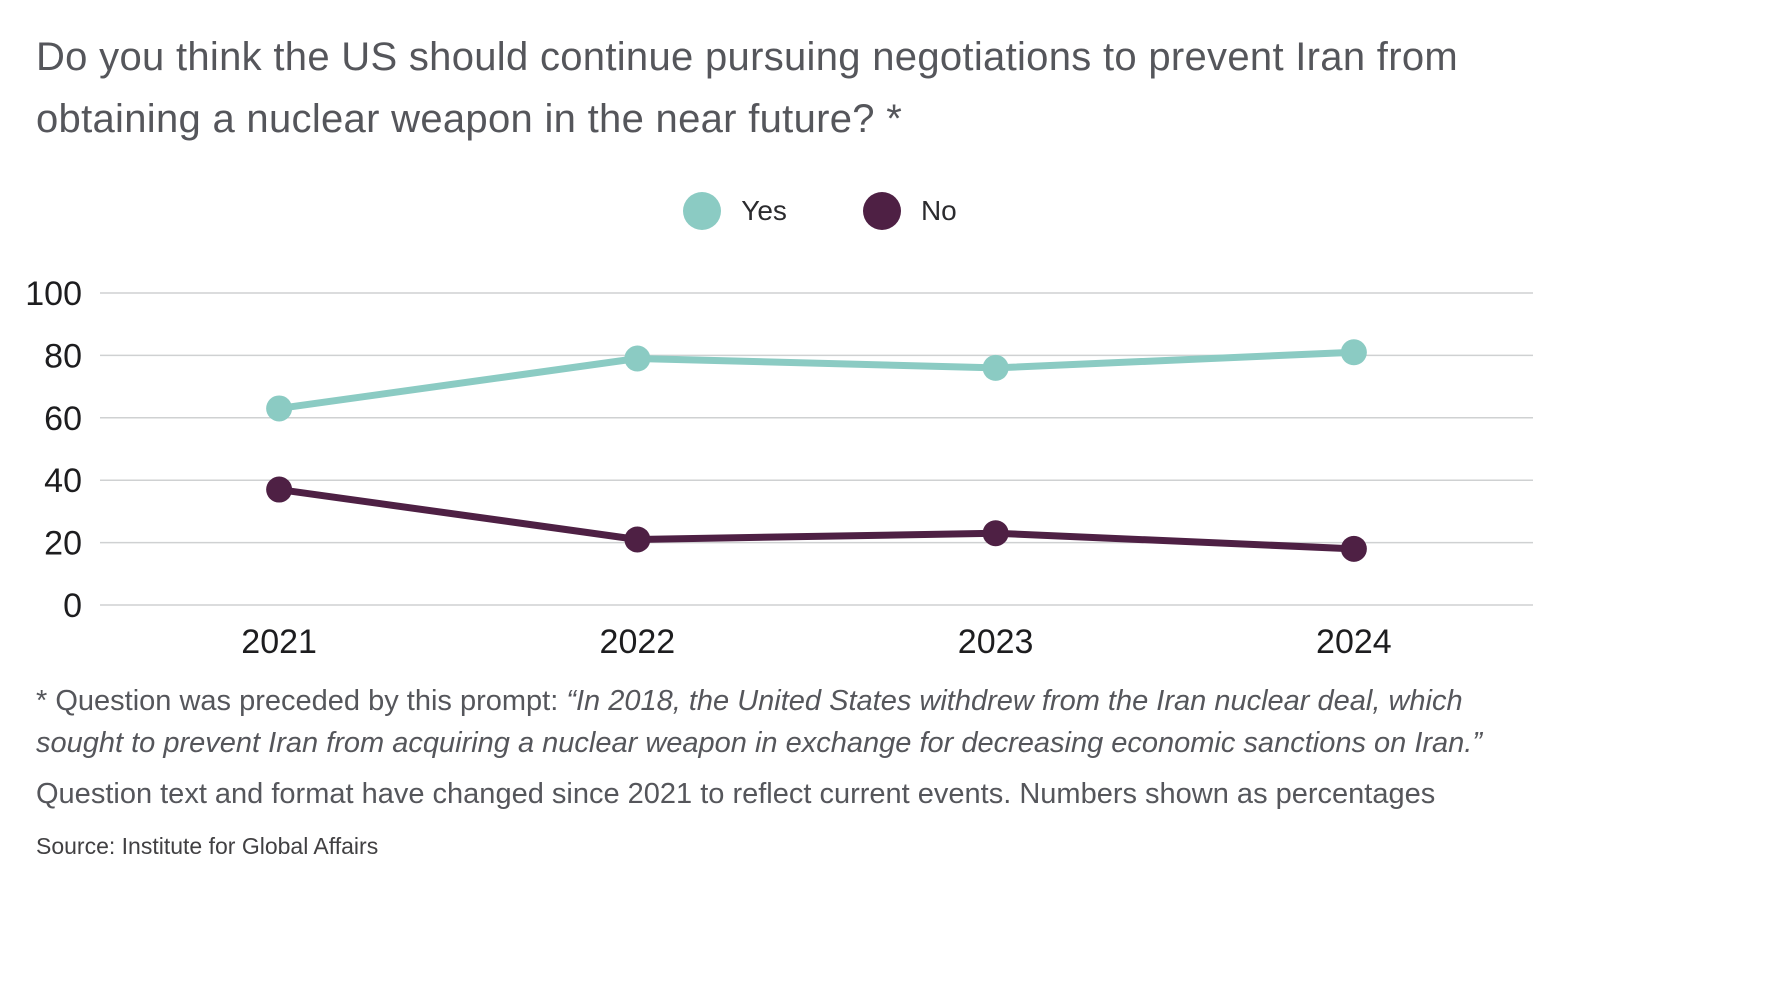 The image size is (1775, 982). Describe the element at coordinates (63, 356) in the screenshot. I see `svg-text: 80` at that location.